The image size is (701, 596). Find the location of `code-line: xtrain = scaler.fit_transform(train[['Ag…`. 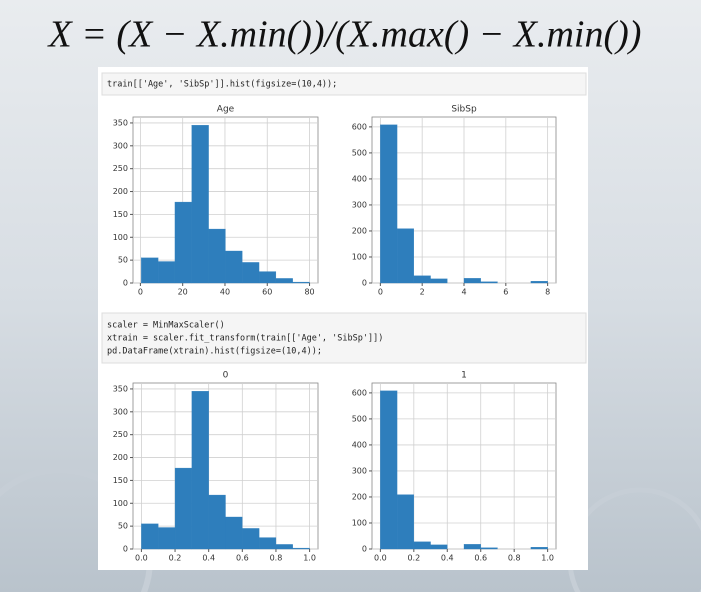

code-line: xtrain = scaler.fit_transform(train[['Ag… is located at coordinates (245, 339).